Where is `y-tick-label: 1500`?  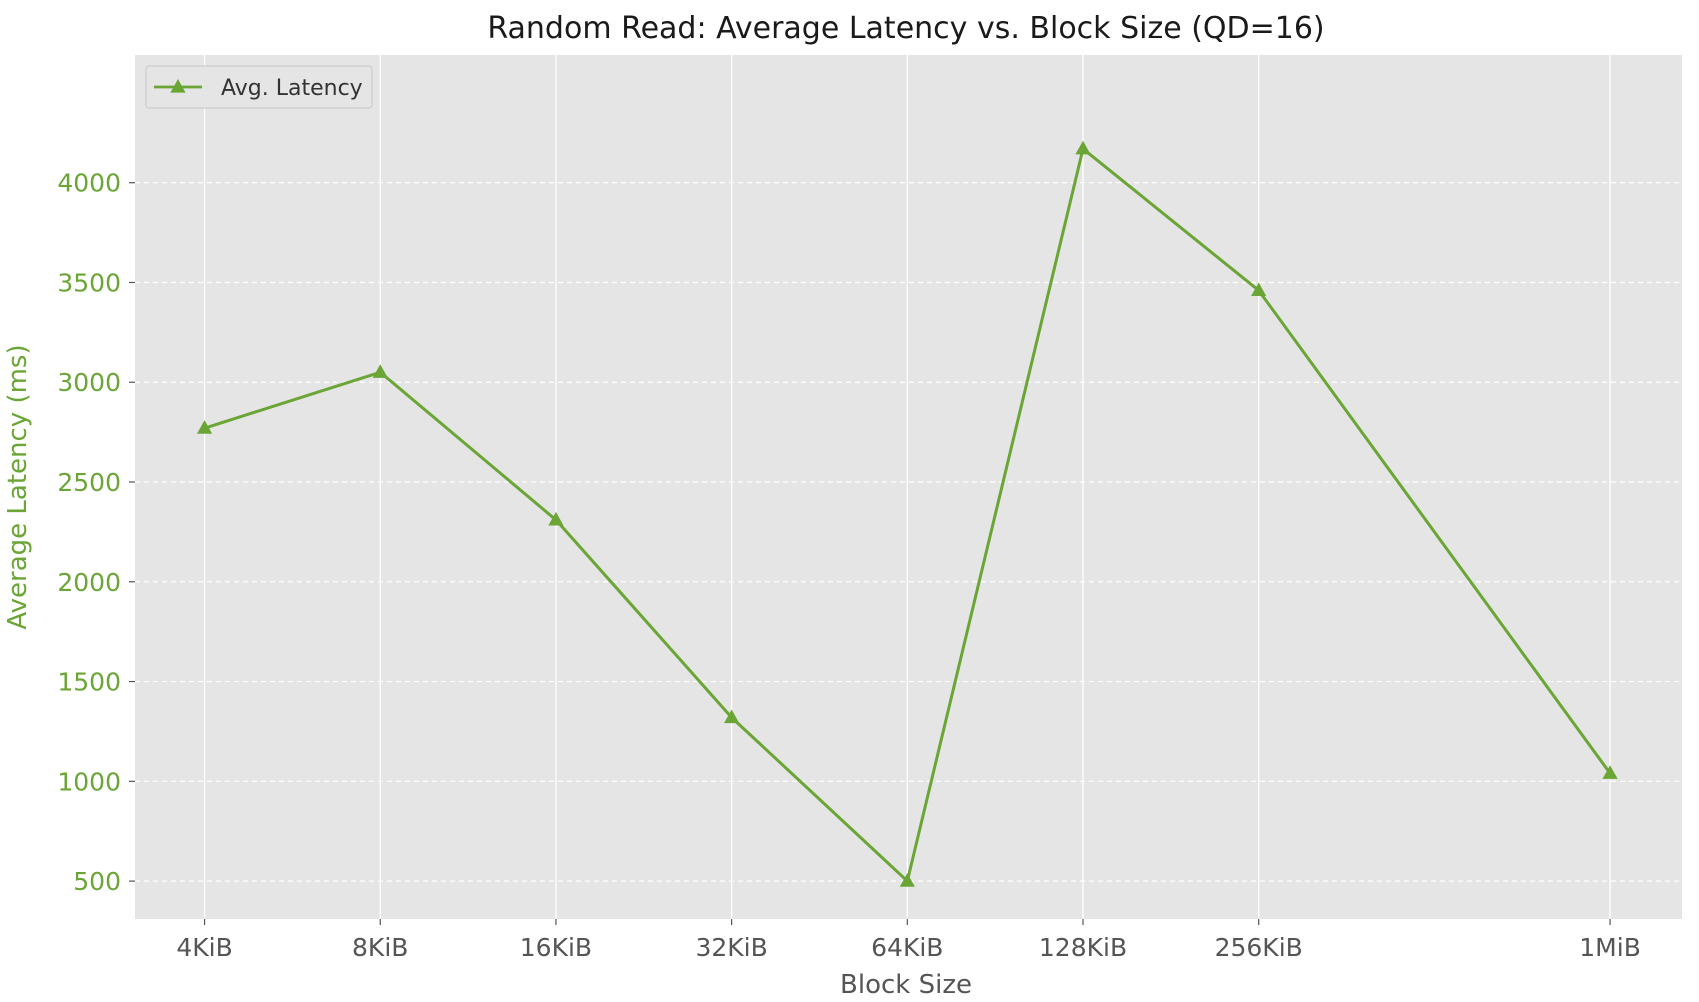 y-tick-label: 1500 is located at coordinates (89, 682).